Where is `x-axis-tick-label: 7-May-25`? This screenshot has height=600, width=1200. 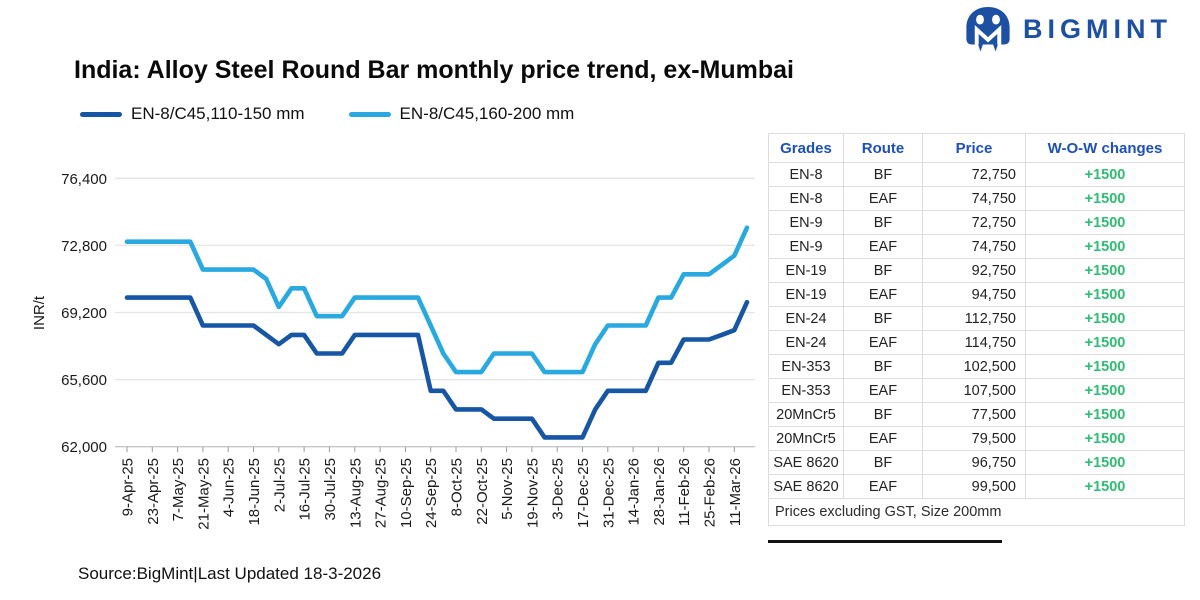
x-axis-tick-label: 7-May-25 is located at coordinates (178, 489).